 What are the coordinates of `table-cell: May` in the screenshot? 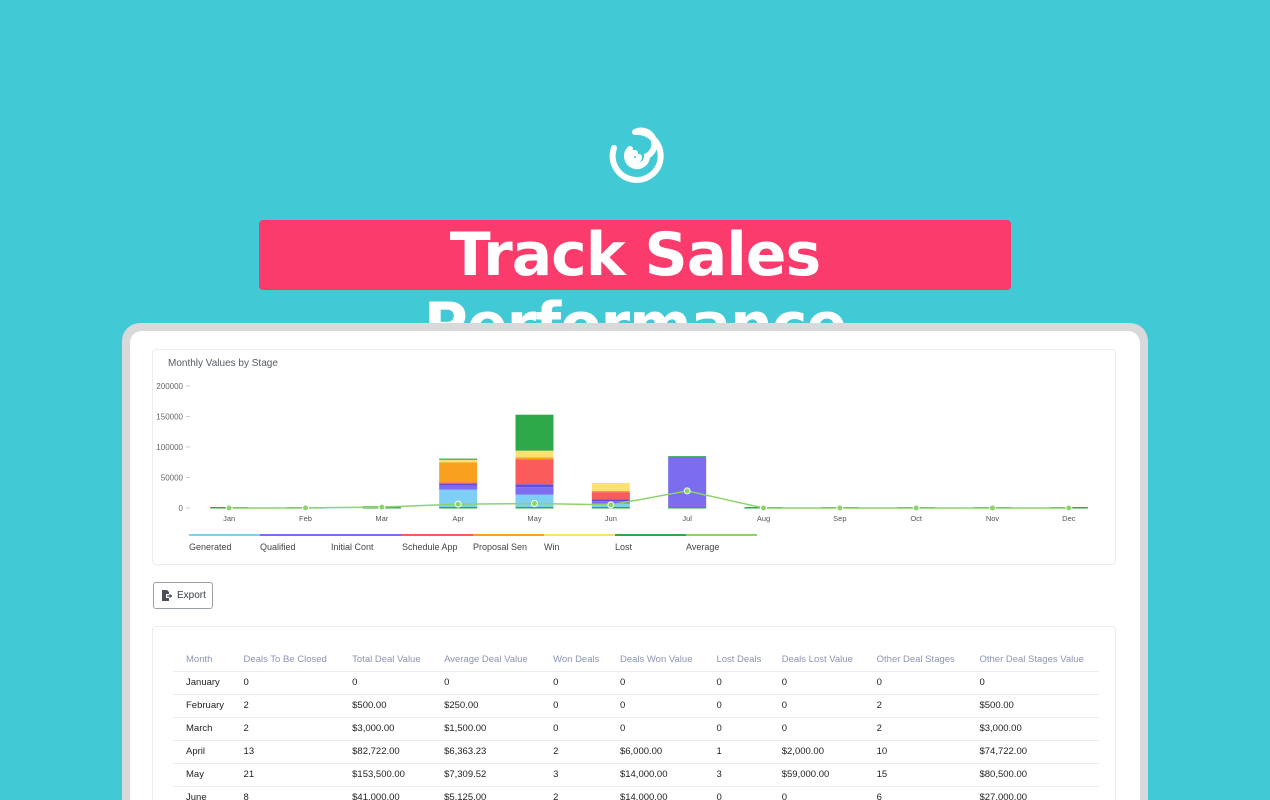 It's located at (202, 775).